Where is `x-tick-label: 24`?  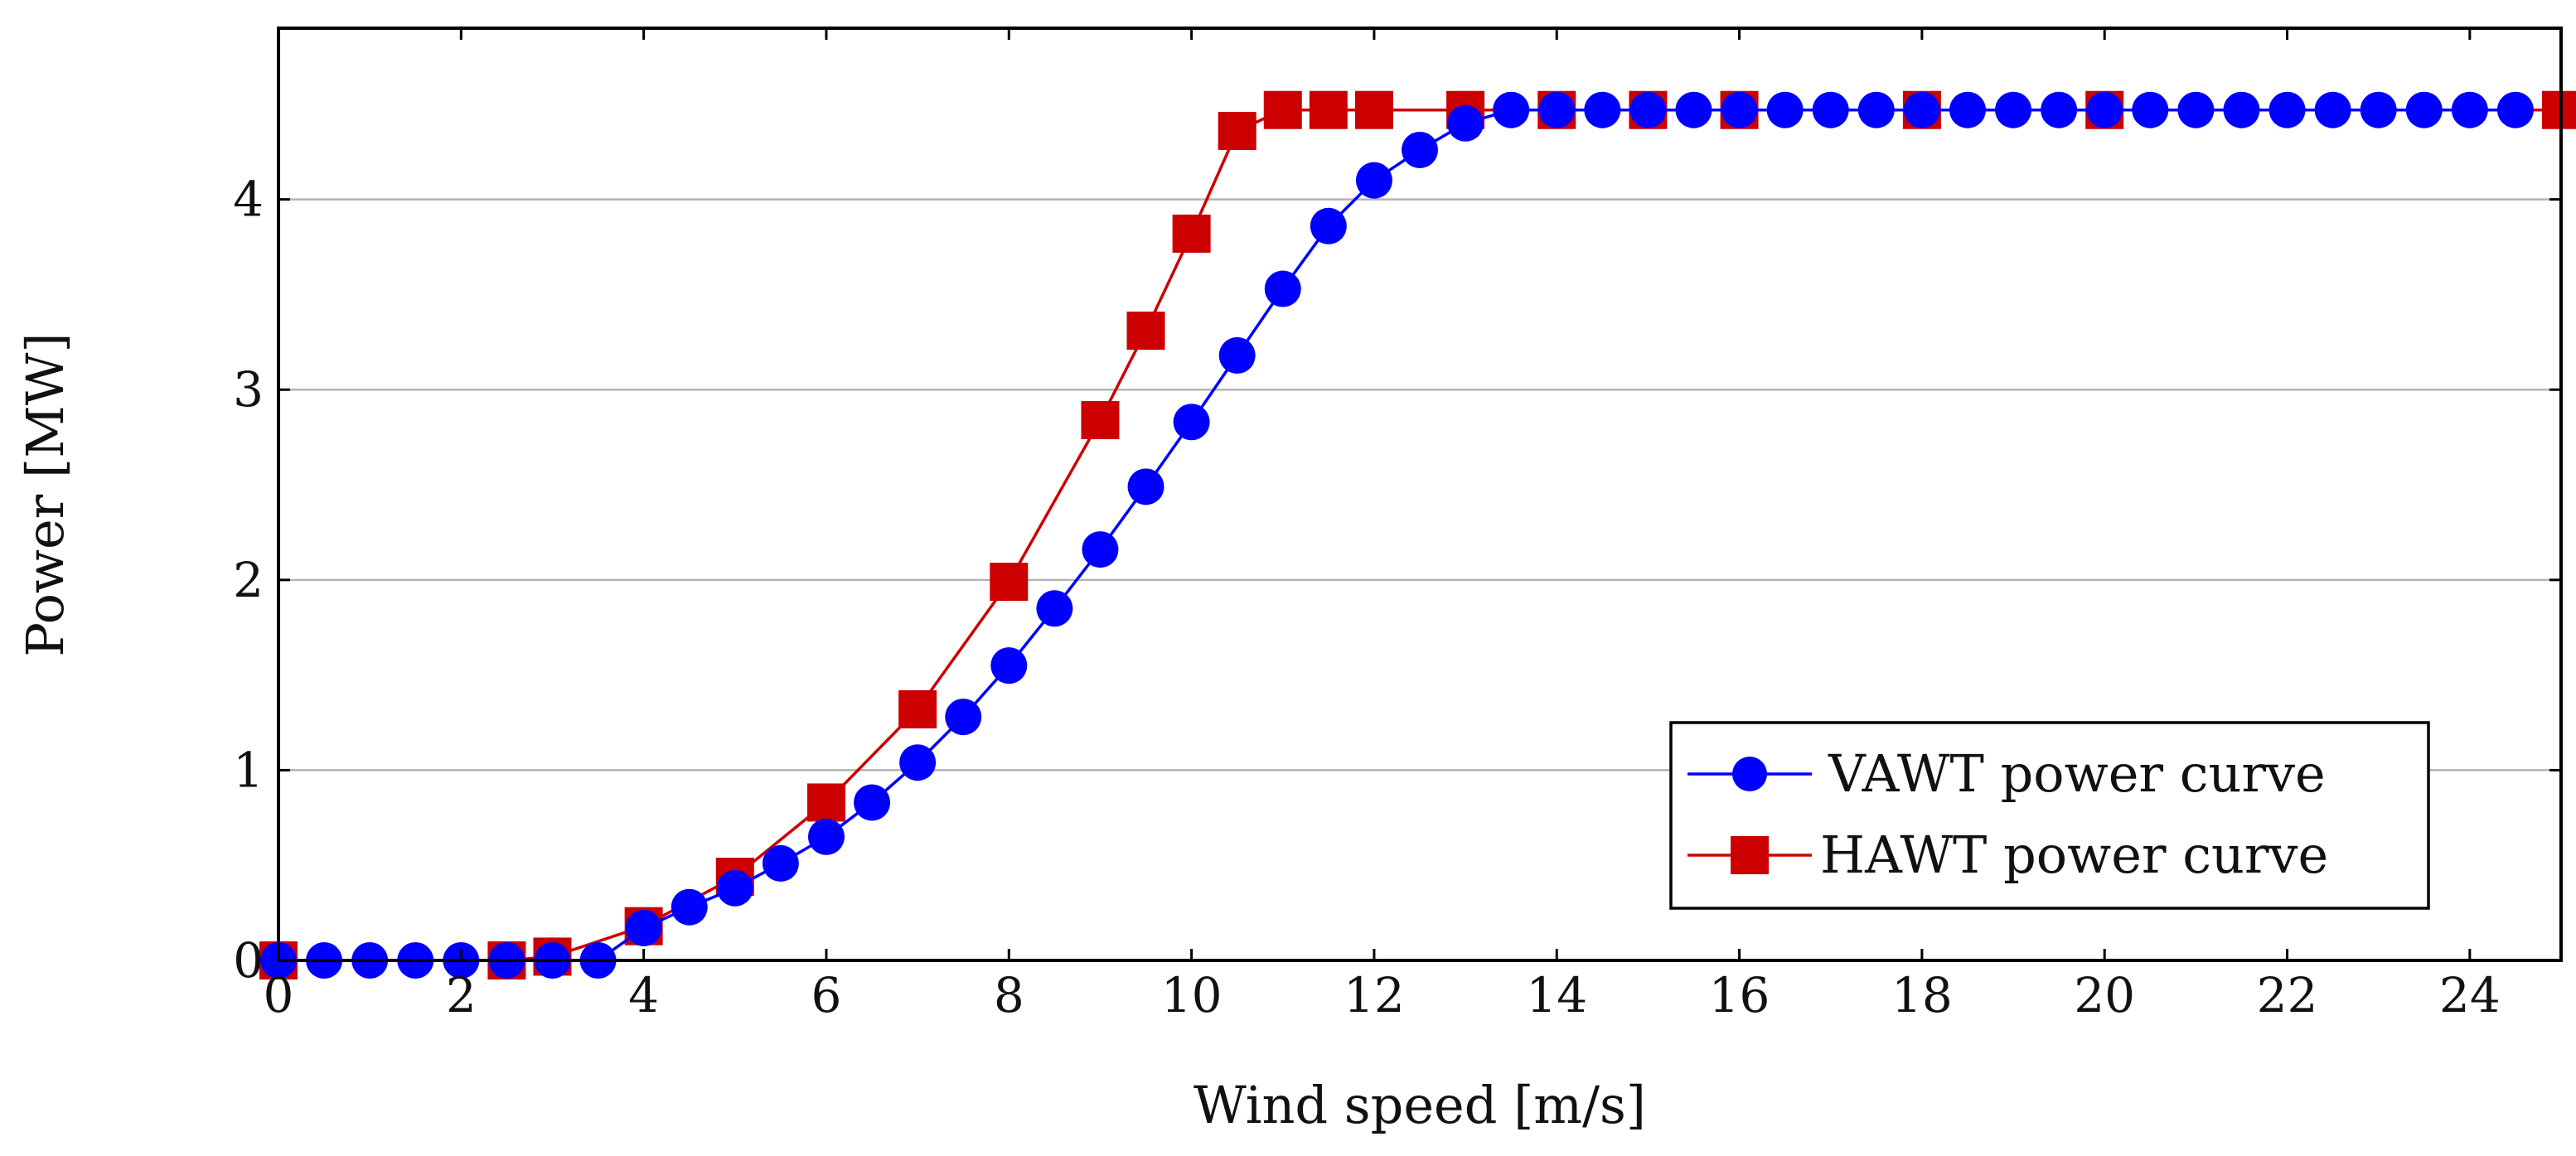 x-tick-label: 24 is located at coordinates (2470, 995).